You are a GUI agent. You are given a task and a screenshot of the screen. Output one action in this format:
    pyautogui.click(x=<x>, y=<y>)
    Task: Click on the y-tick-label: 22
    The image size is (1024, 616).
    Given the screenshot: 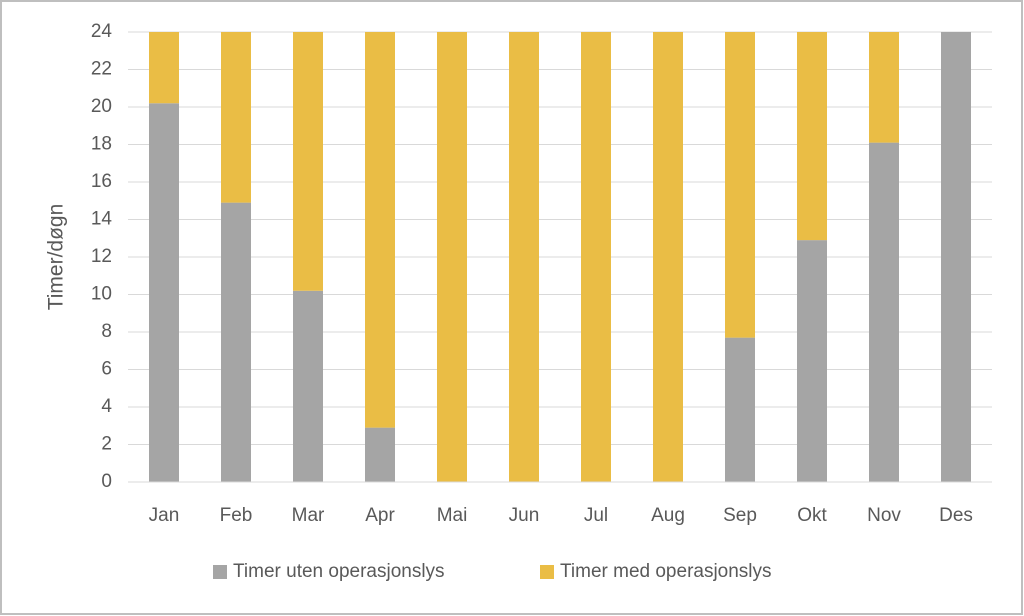 What is the action you would take?
    pyautogui.click(x=101, y=69)
    